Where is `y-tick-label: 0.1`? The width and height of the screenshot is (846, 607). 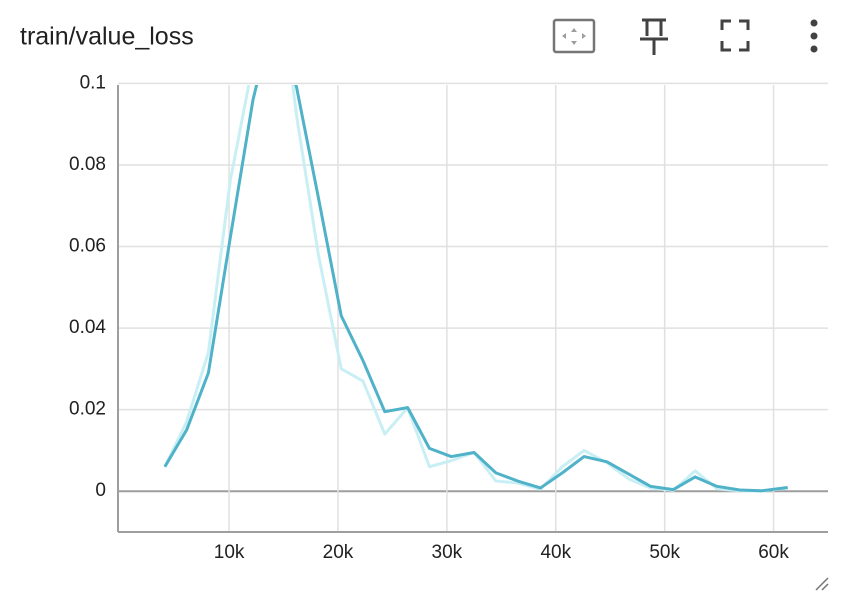 y-tick-label: 0.1 is located at coordinates (93, 82).